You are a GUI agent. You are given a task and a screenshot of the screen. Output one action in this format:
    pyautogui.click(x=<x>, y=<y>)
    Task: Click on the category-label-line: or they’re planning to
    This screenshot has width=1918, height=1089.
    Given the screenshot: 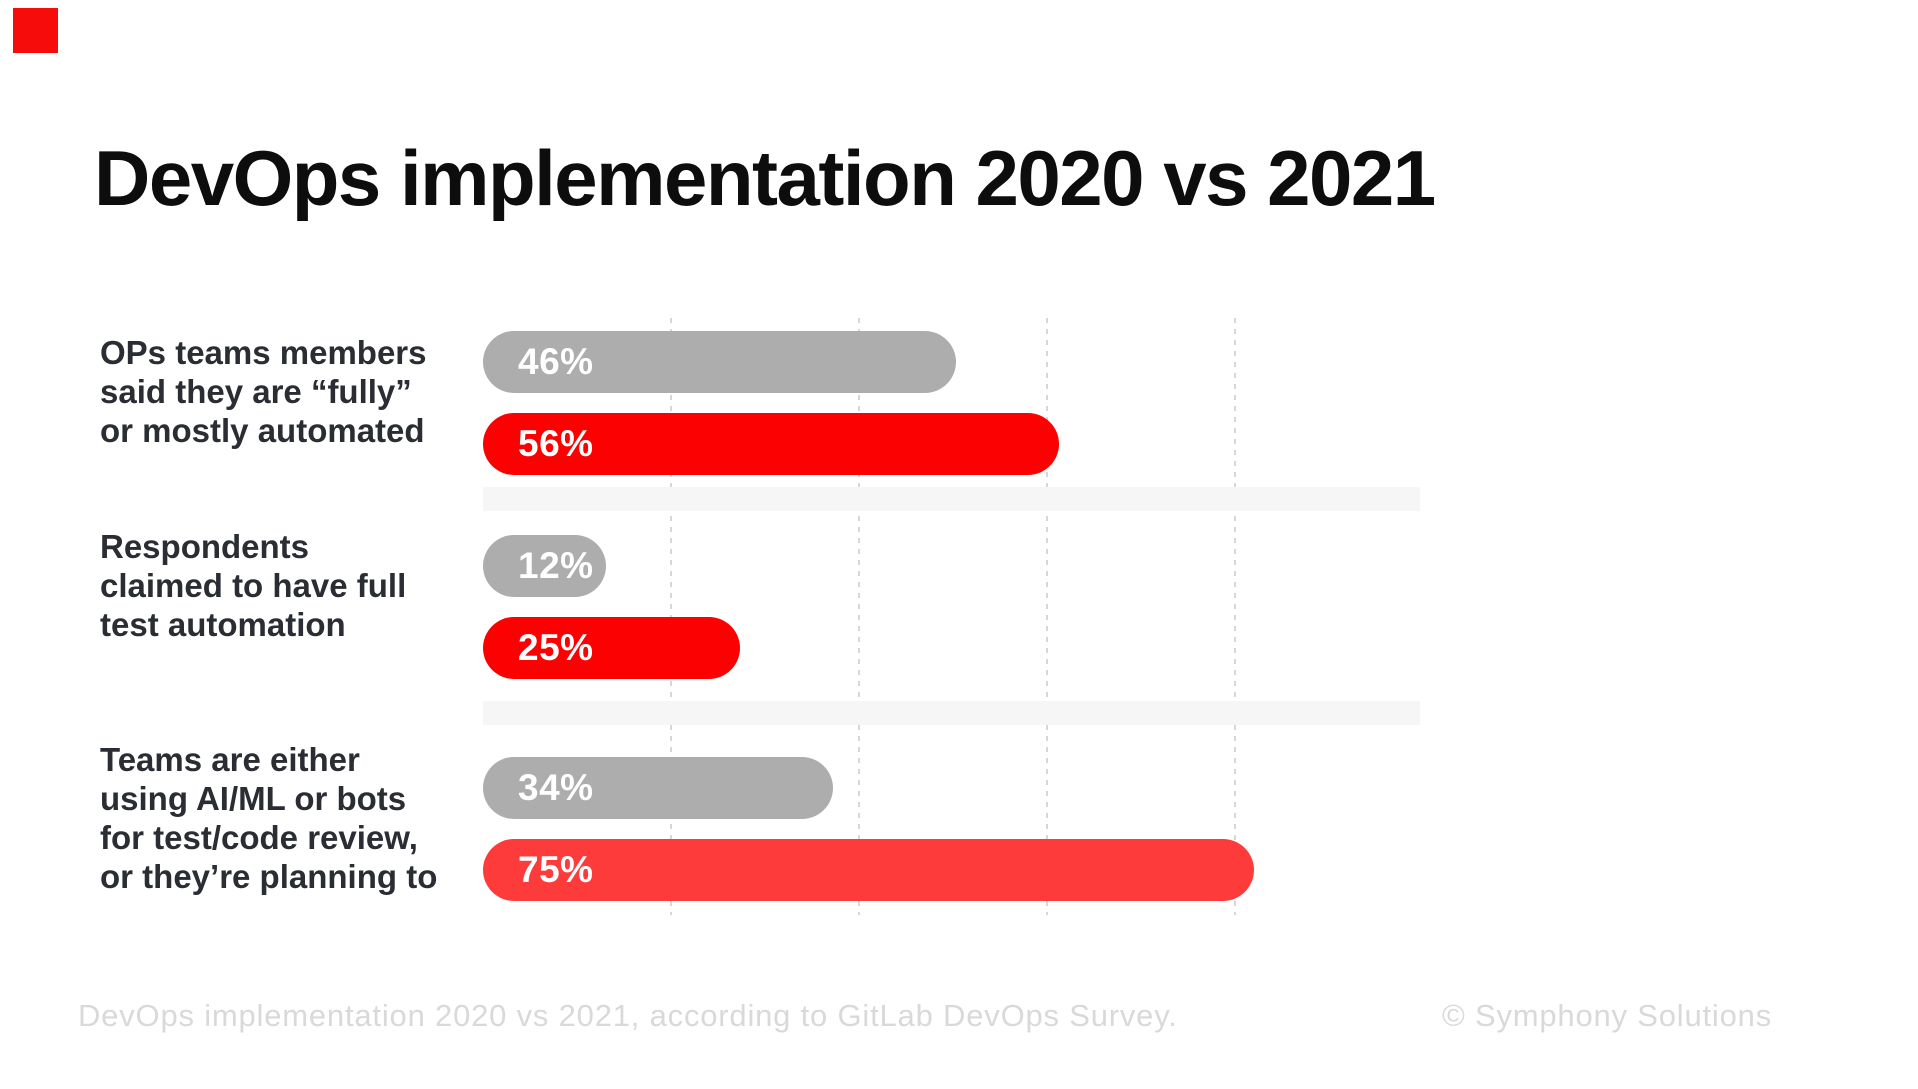 What is the action you would take?
    pyautogui.click(x=269, y=876)
    